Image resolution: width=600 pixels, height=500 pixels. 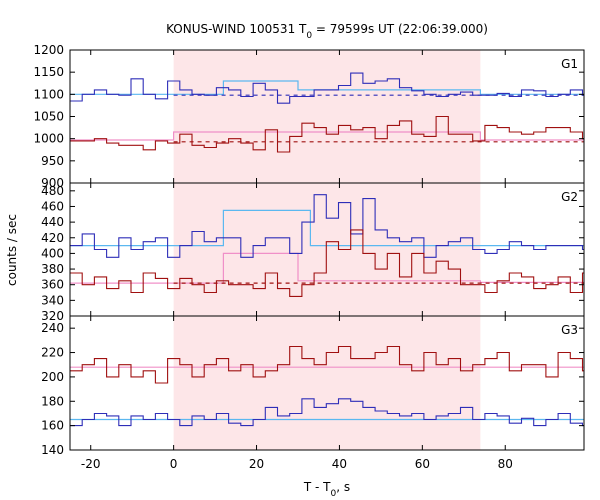 I want to click on high-fit-line, so click(x=327, y=87).